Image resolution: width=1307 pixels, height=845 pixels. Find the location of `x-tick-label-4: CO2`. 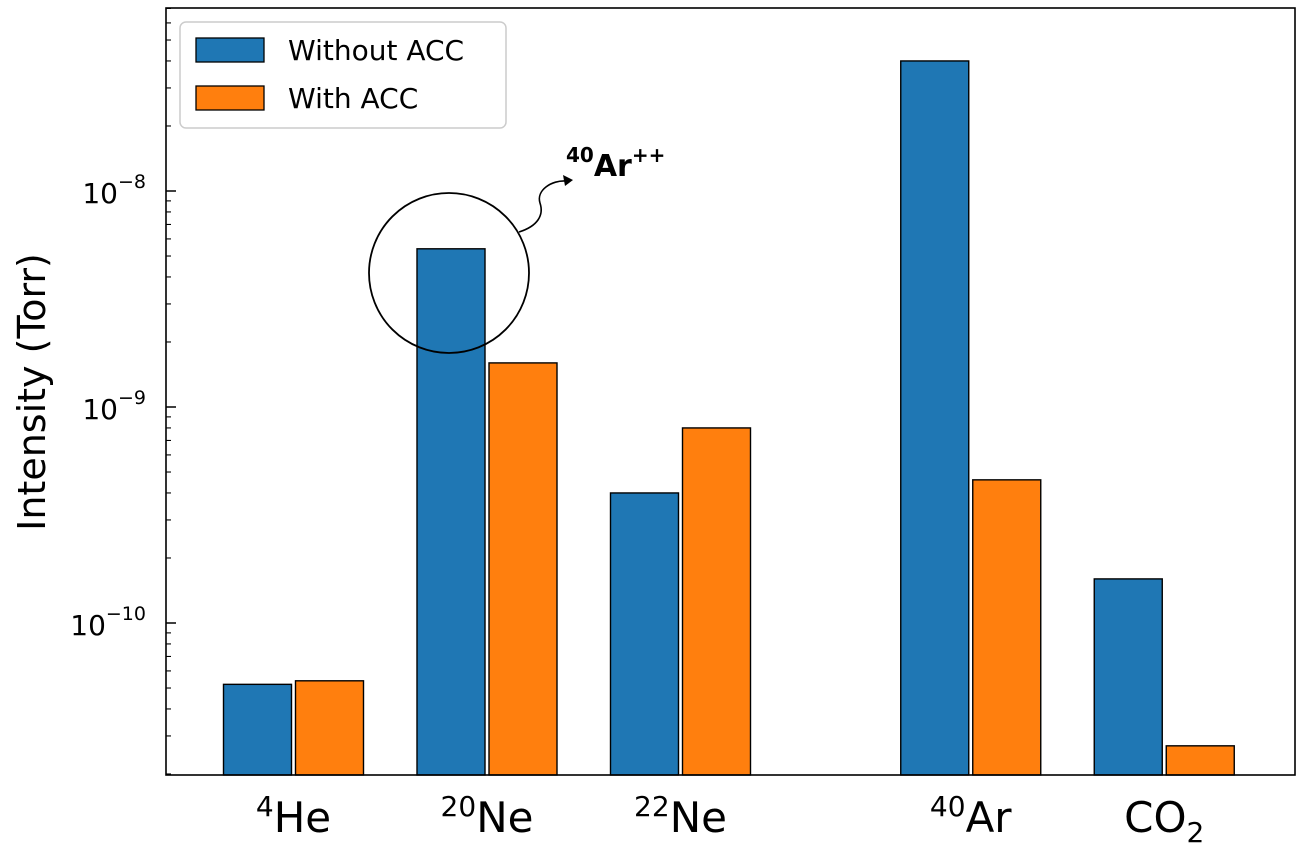

x-tick-label-4: CO2 is located at coordinates (1164, 819).